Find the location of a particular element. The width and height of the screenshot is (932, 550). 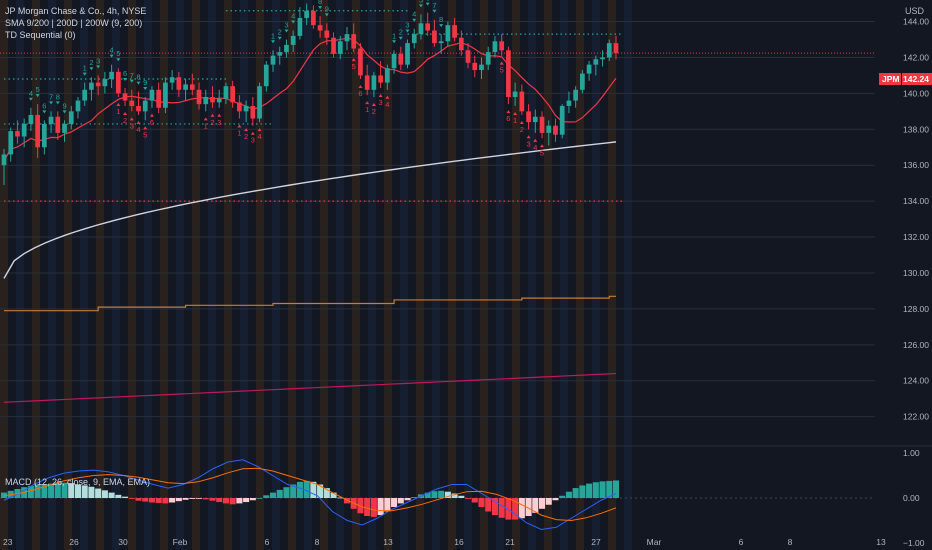

sma200d-line is located at coordinates (310, 303).